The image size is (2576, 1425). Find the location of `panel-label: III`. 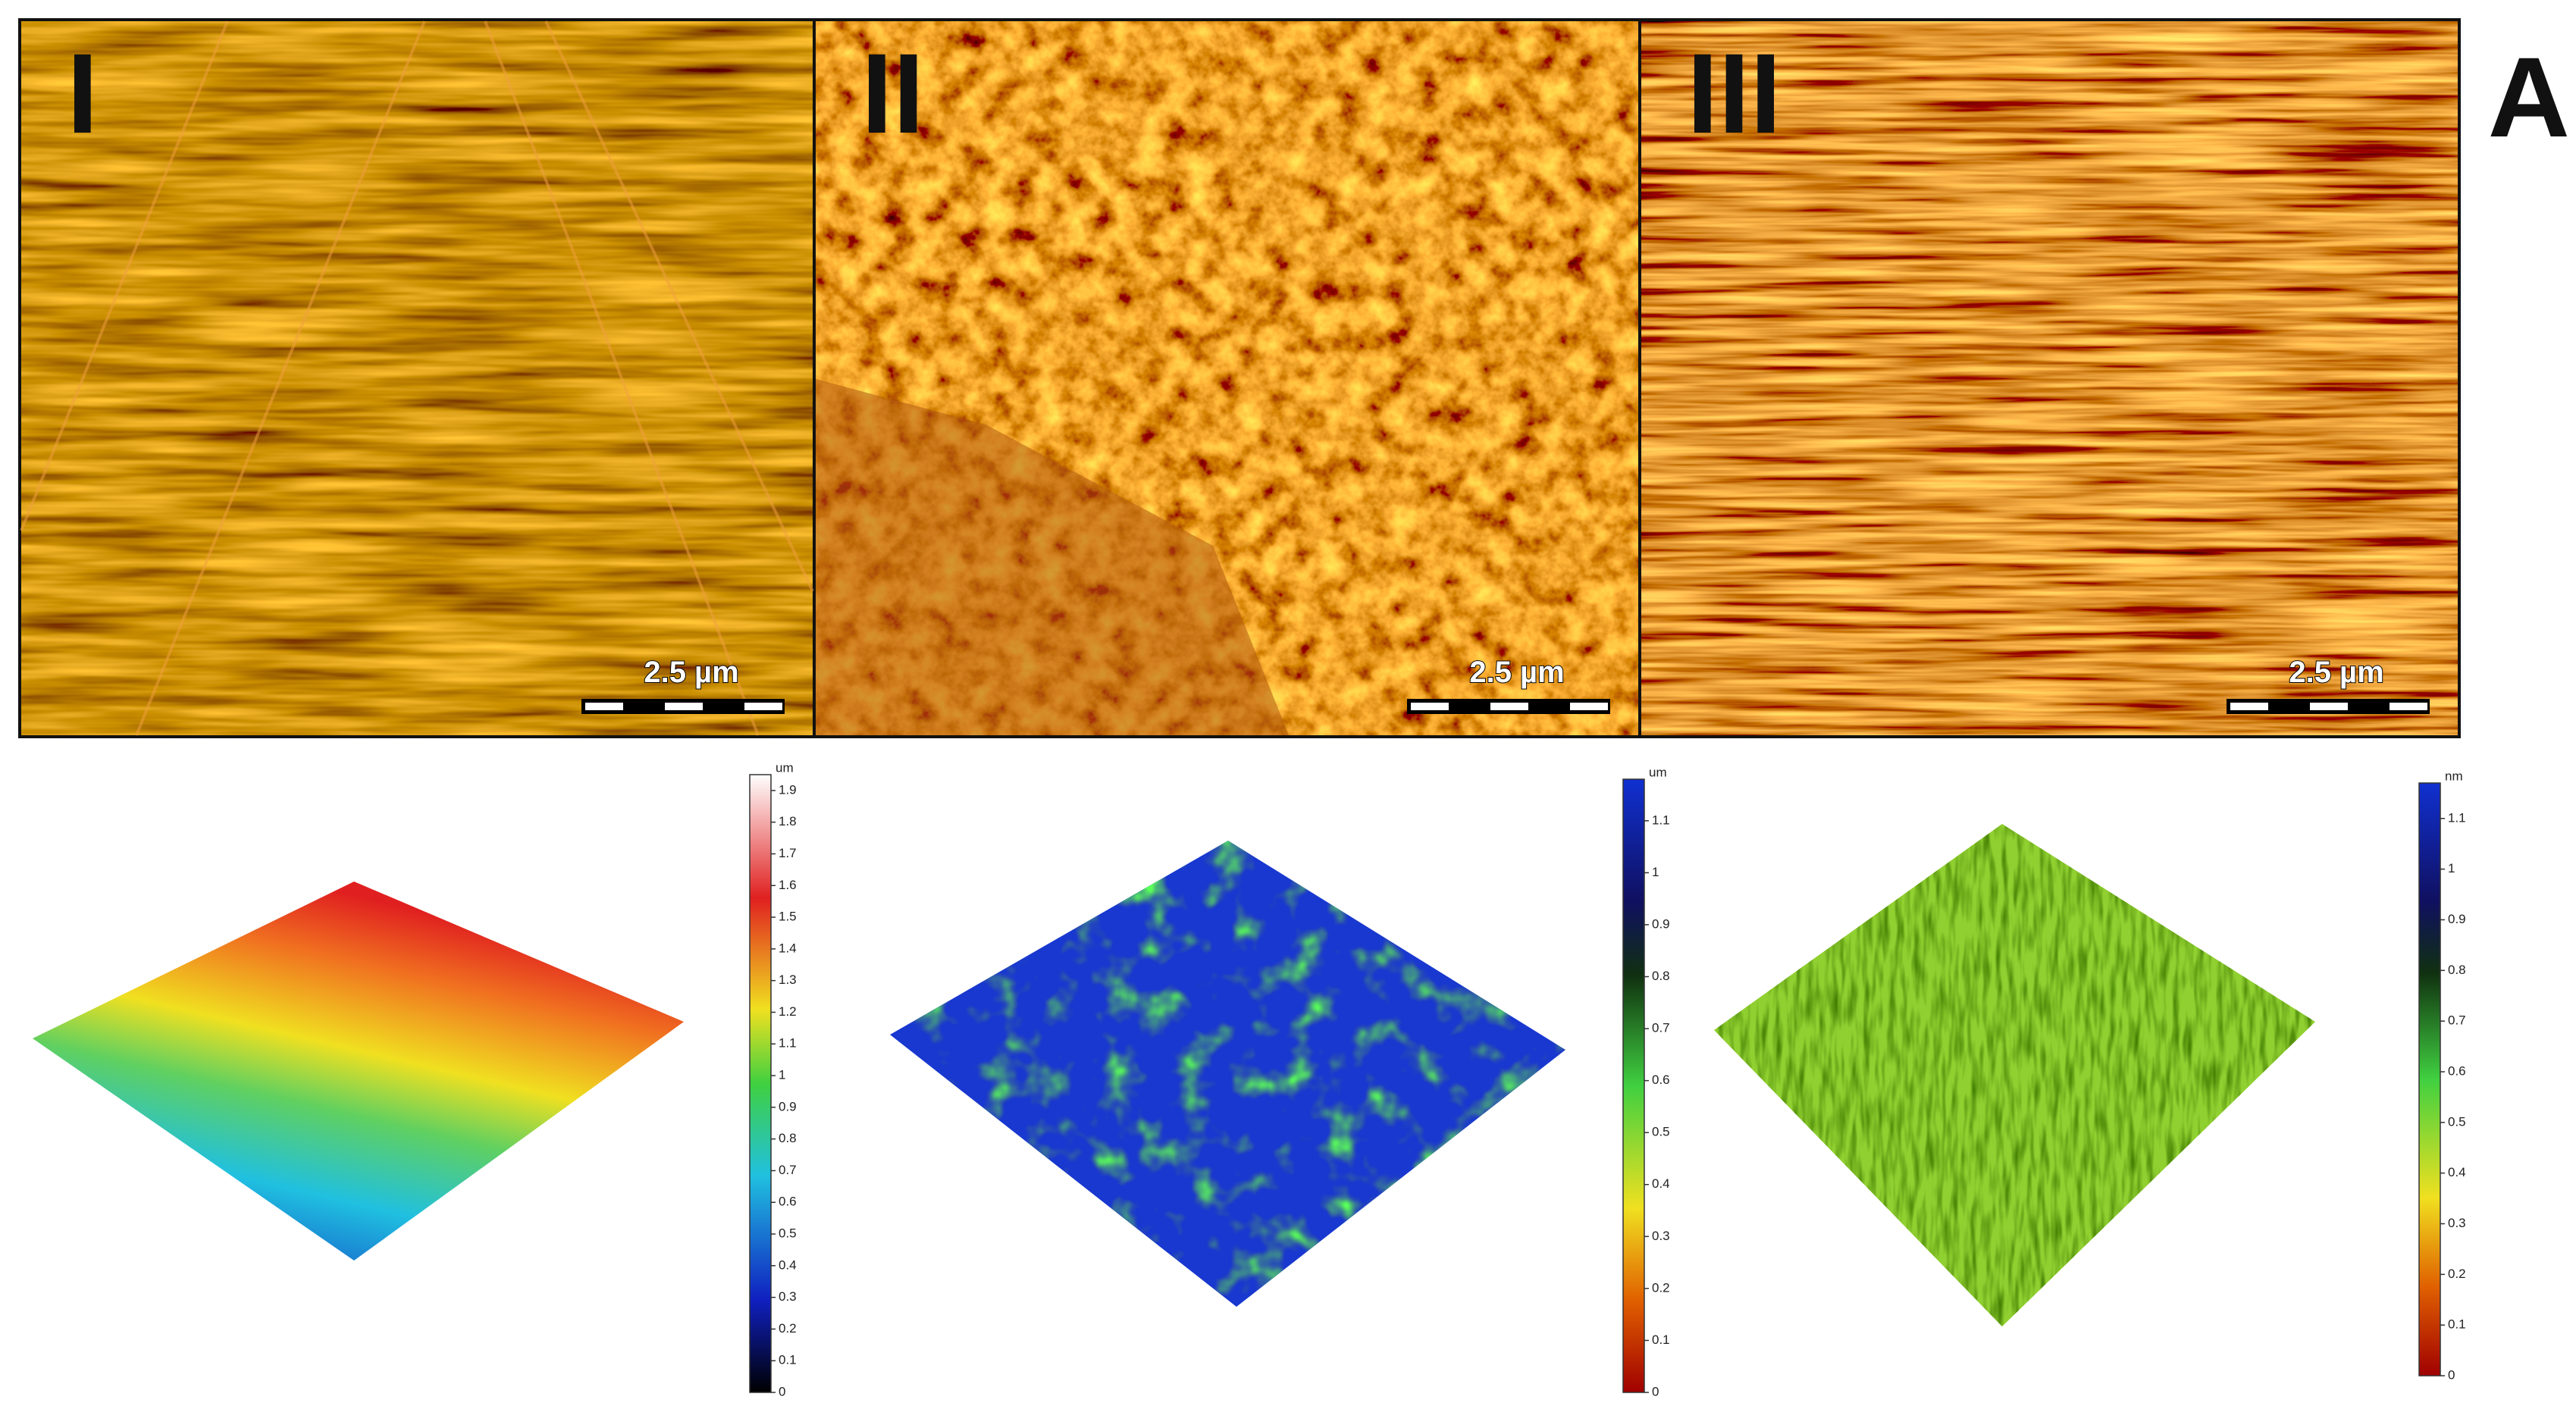

panel-label: III is located at coordinates (1734, 94).